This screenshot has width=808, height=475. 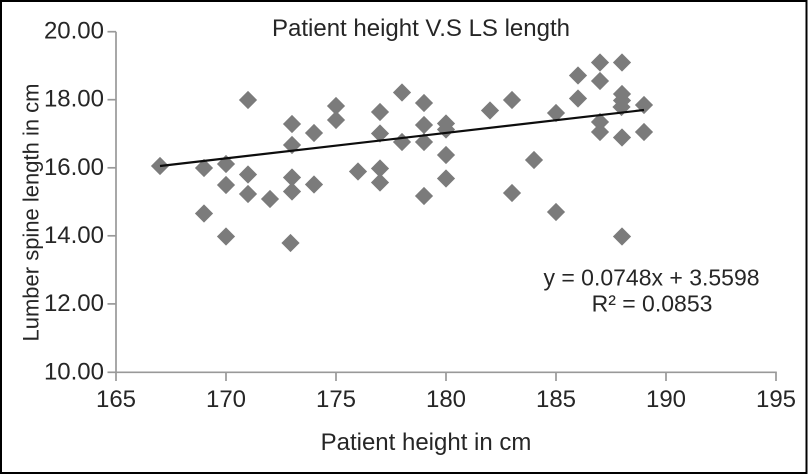 What do you see at coordinates (556, 399) in the screenshot?
I see `svg-text: 185` at bounding box center [556, 399].